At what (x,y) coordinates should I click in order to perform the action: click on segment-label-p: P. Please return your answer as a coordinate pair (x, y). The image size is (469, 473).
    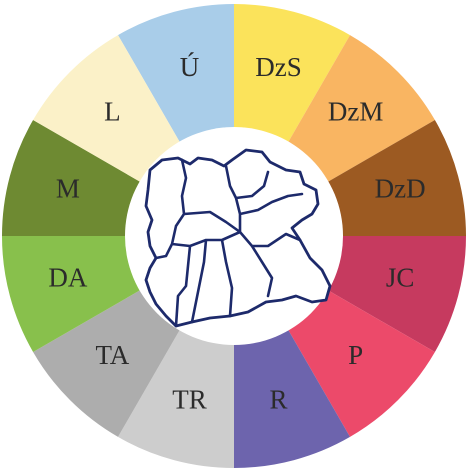
    Looking at the image, I should click on (355, 355).